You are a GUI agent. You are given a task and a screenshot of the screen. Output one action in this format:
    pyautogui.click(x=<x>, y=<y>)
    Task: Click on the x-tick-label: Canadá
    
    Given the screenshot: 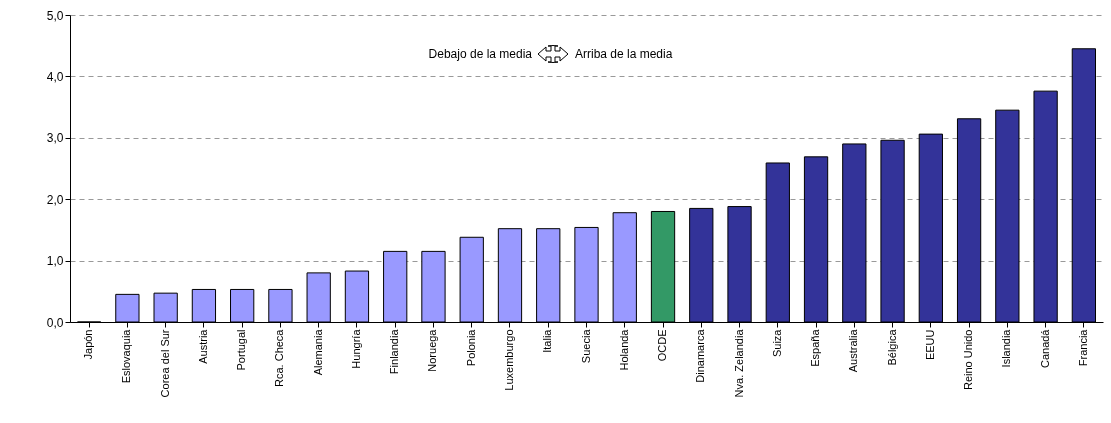 What is the action you would take?
    pyautogui.click(x=1044, y=348)
    